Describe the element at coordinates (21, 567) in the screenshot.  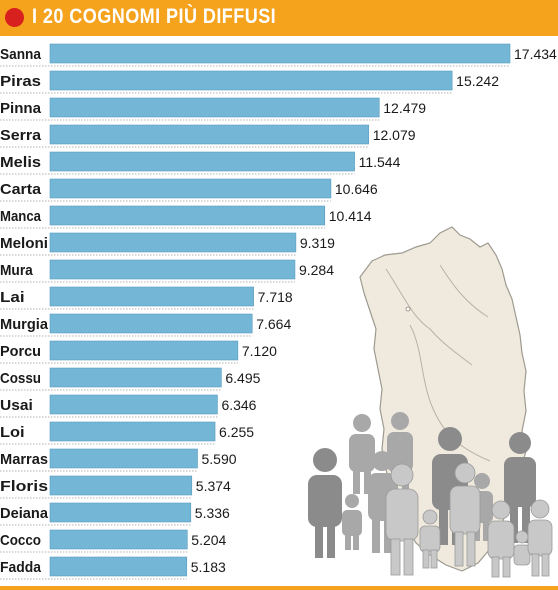
I see `category-label: Fadda` at that location.